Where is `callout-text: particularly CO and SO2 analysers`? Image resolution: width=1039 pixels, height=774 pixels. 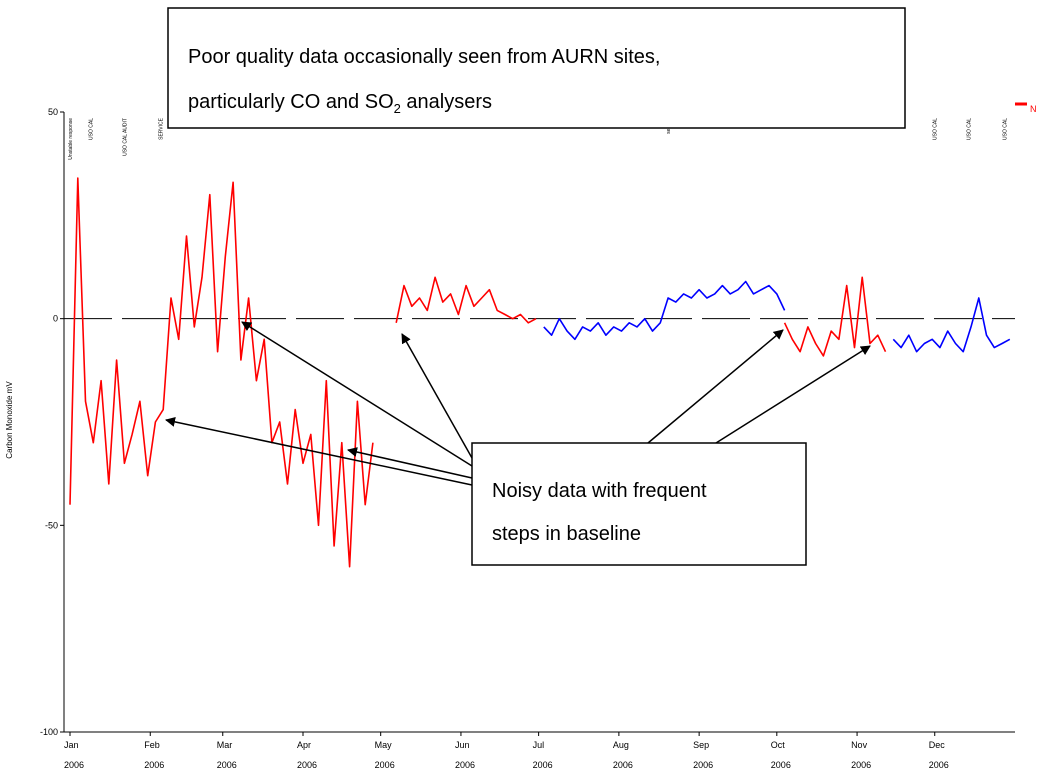
callout-text: particularly CO and SO2 analysers is located at coordinates (340, 103).